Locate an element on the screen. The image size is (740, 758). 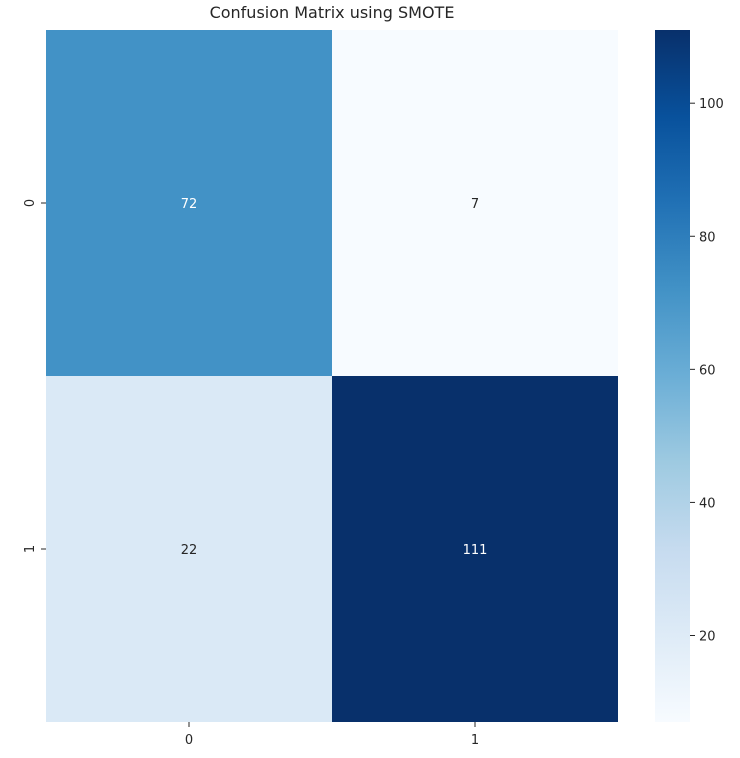
cell-value-0-1: 7 is located at coordinates (475, 204).